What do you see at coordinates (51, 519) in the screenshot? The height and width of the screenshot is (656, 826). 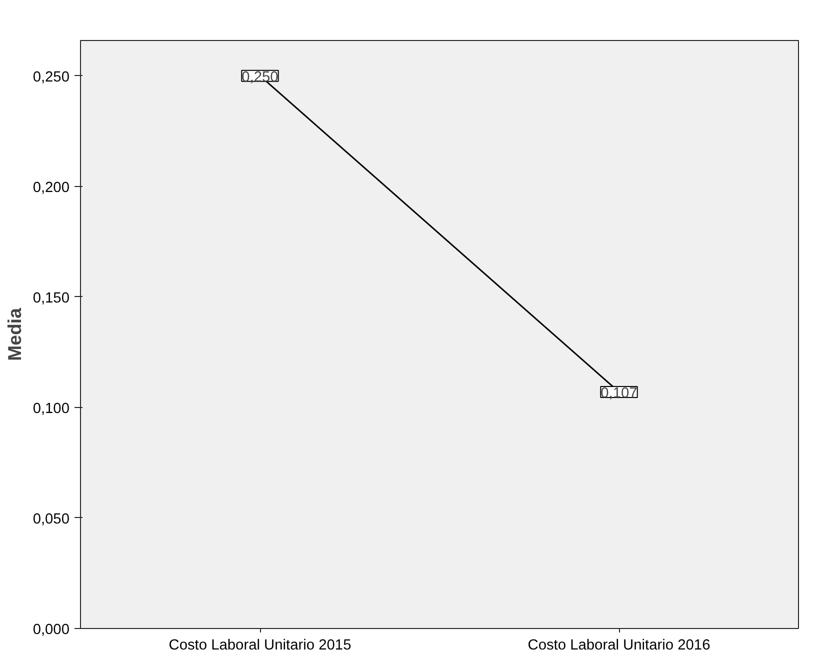 I see `y-tick-label: 0,050` at bounding box center [51, 519].